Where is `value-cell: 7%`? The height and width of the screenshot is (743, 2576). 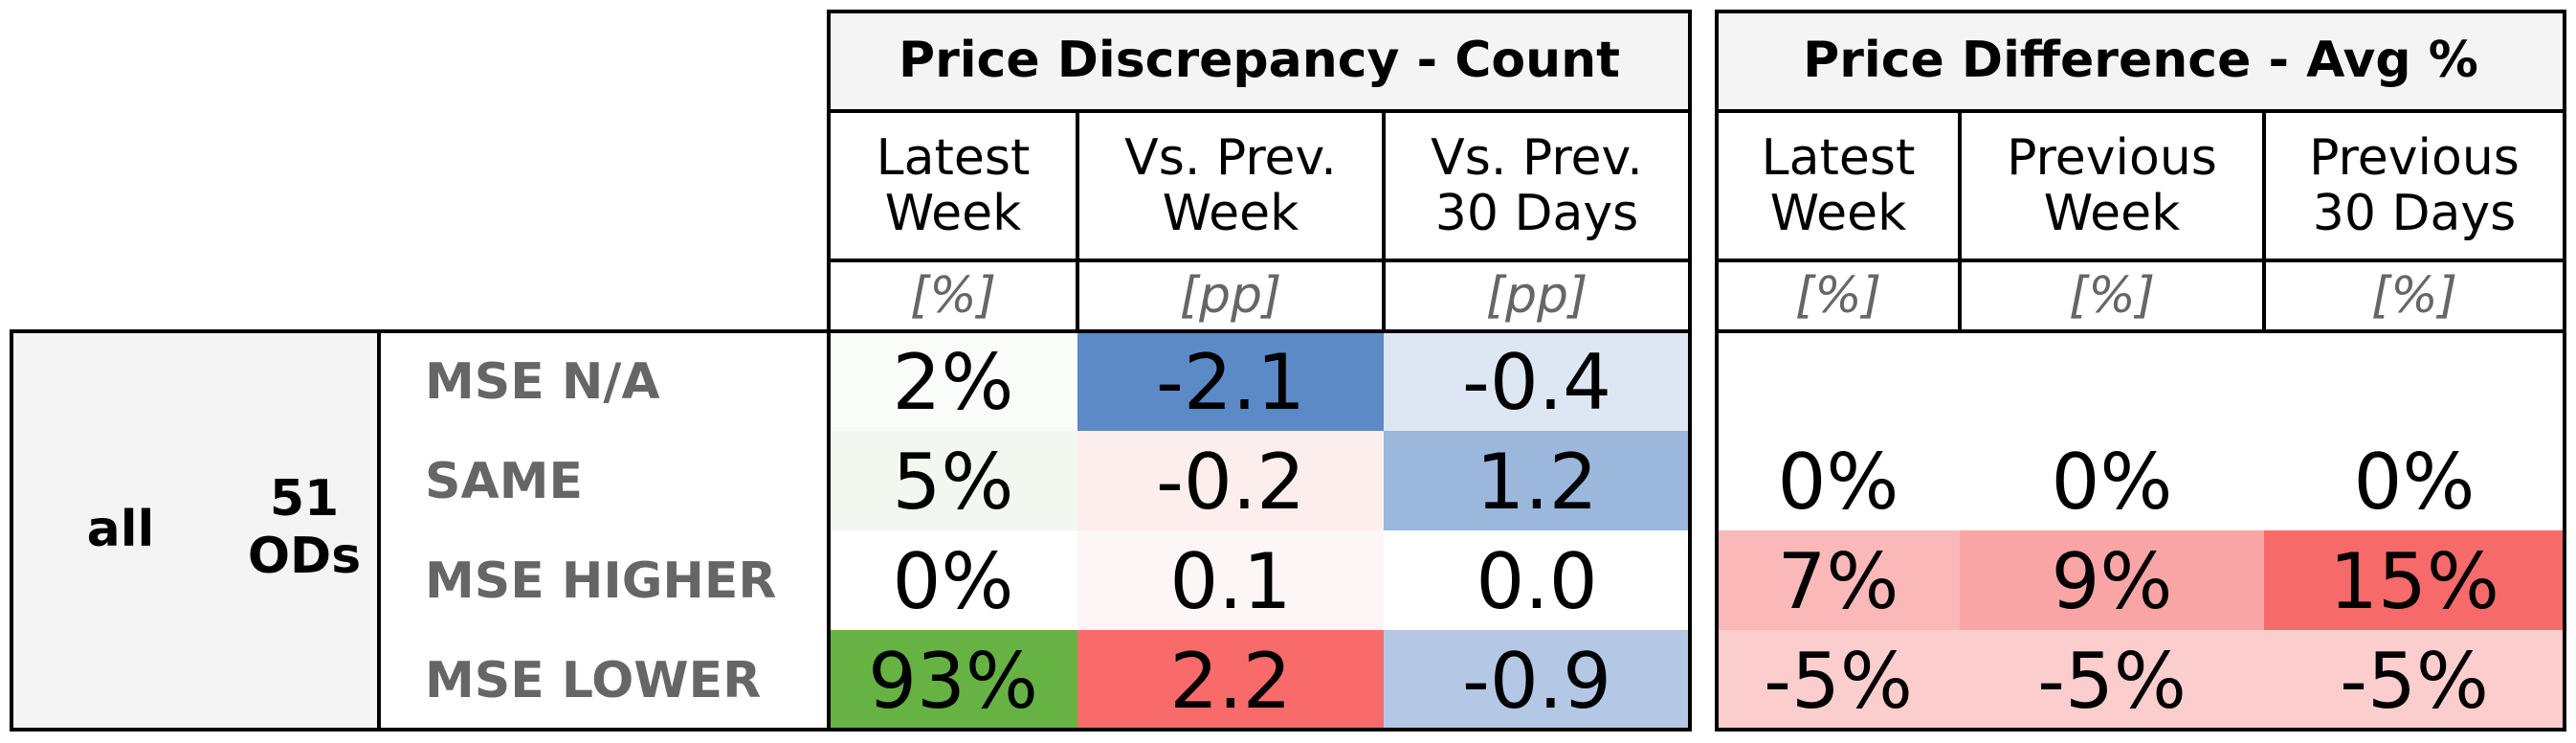
value-cell: 7% is located at coordinates (1838, 581).